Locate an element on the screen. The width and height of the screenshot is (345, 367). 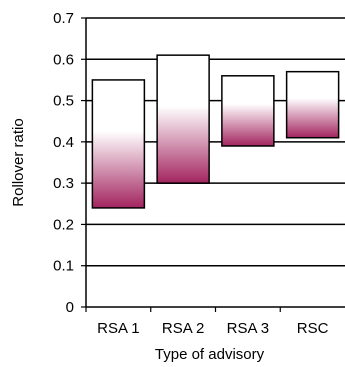
y-tick-label: 0.7 is located at coordinates (63, 18).